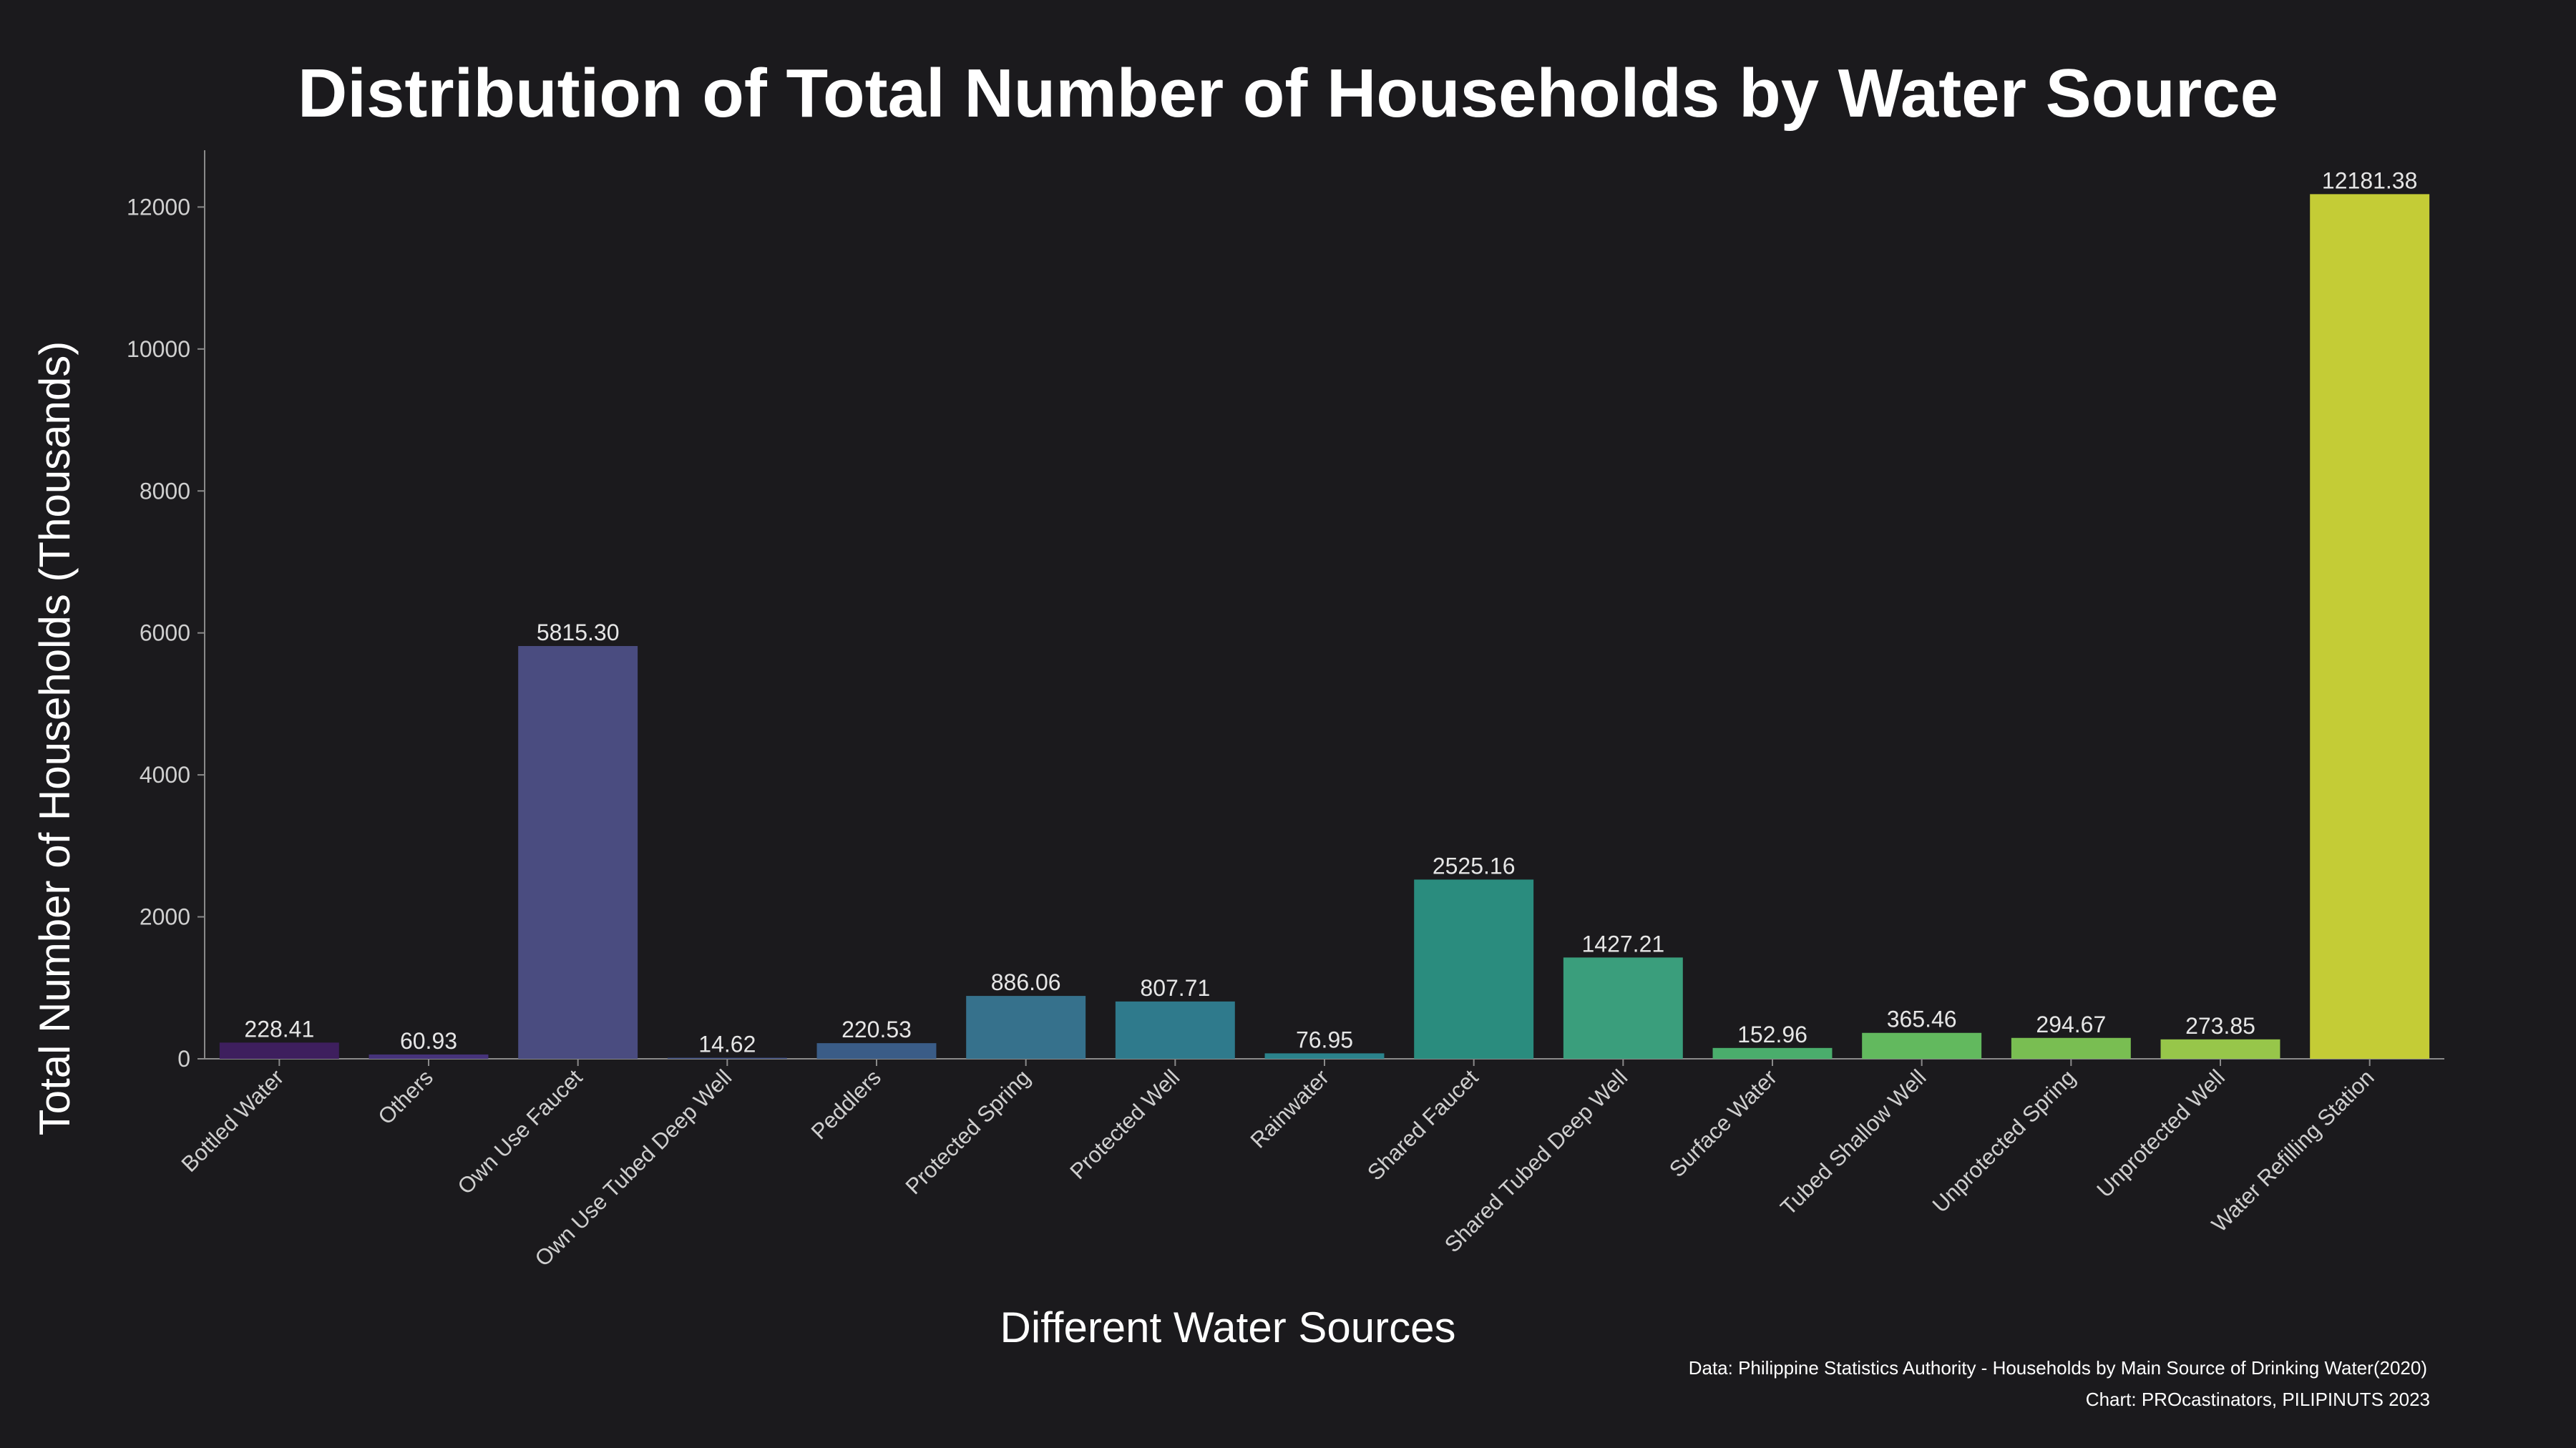 The height and width of the screenshot is (1448, 2576). I want to click on y-tick-label: 4000, so click(165, 775).